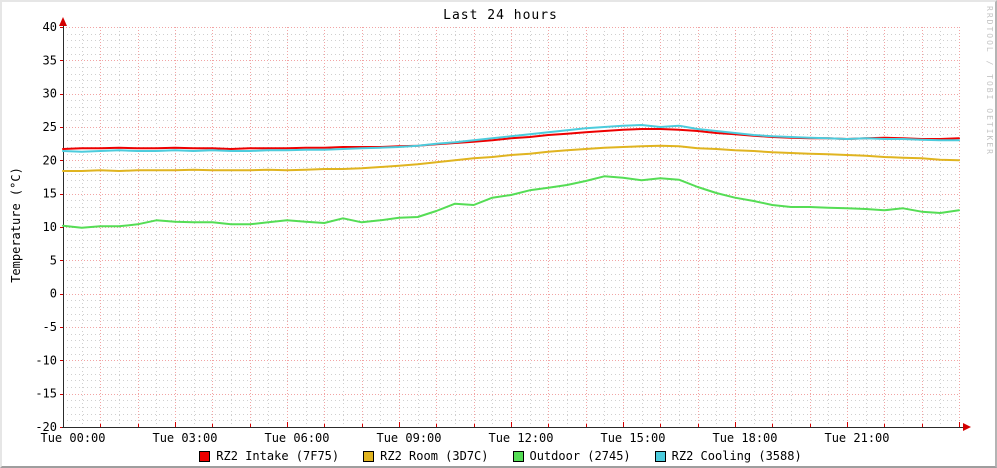 The height and width of the screenshot is (468, 997). I want to click on x-tick-label: Tue 12:00, so click(520, 438).